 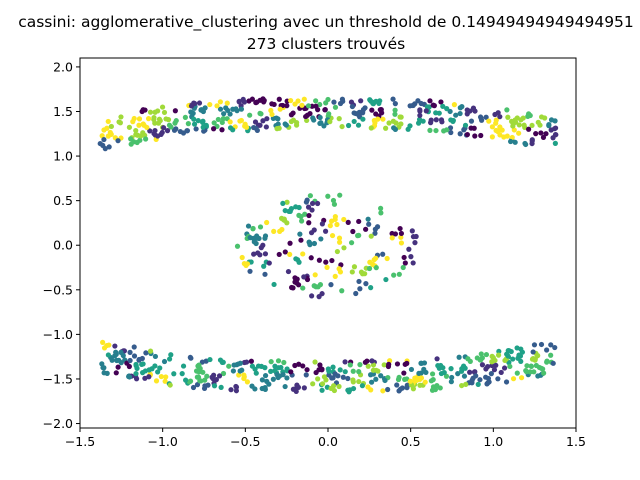 I want to click on y-tick-label: 1.5, so click(x=63, y=111).